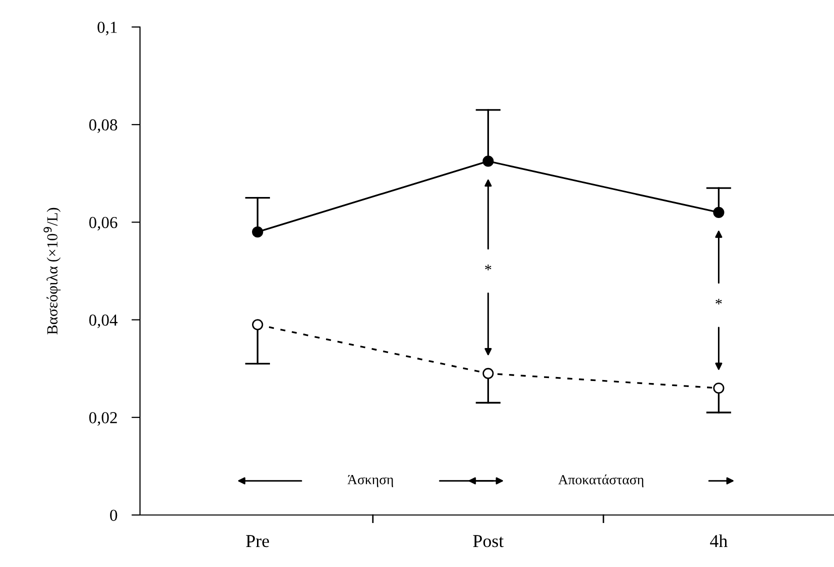 This screenshot has width=834, height=567. What do you see at coordinates (103, 223) in the screenshot?
I see `y-tick-label: 0,06` at bounding box center [103, 223].